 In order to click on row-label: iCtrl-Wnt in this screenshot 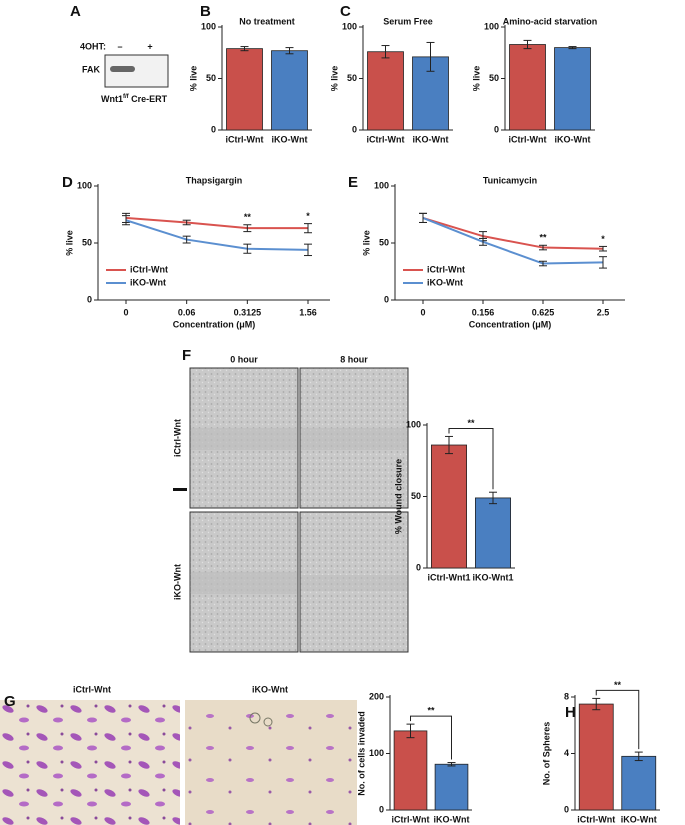, I will do `click(177, 438)`.